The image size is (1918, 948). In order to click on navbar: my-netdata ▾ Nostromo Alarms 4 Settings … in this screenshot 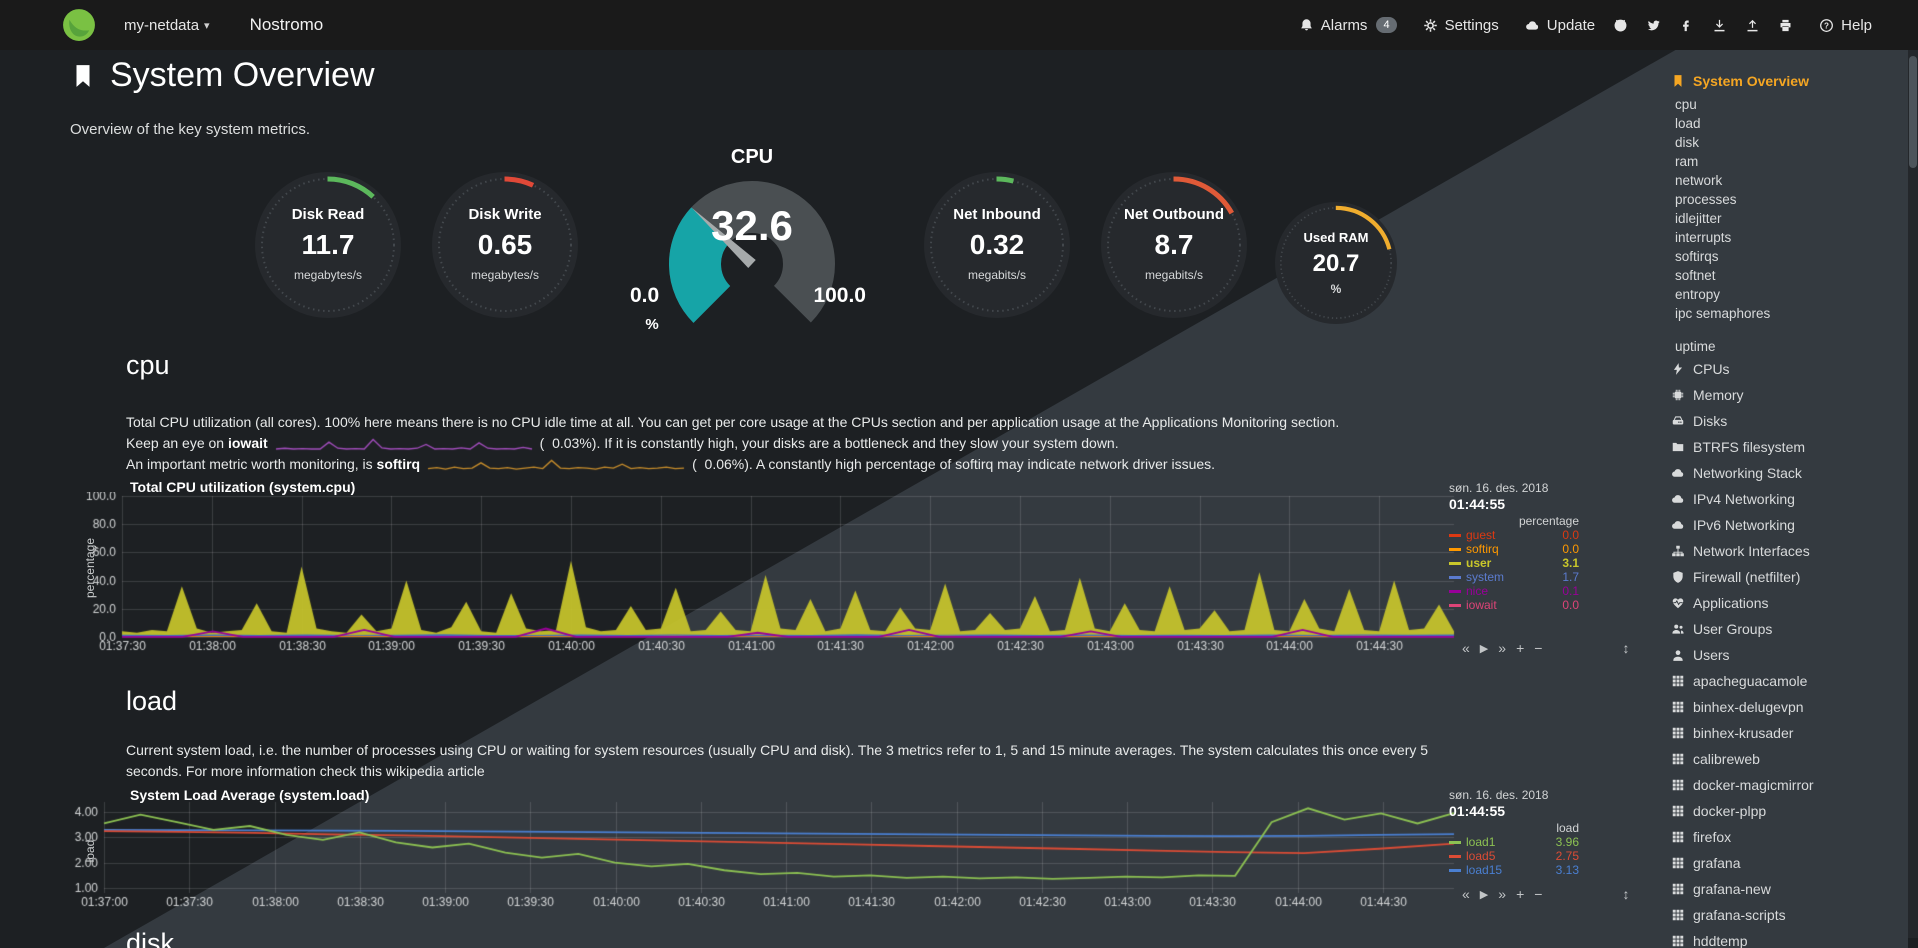, I will do `click(959, 25)`.